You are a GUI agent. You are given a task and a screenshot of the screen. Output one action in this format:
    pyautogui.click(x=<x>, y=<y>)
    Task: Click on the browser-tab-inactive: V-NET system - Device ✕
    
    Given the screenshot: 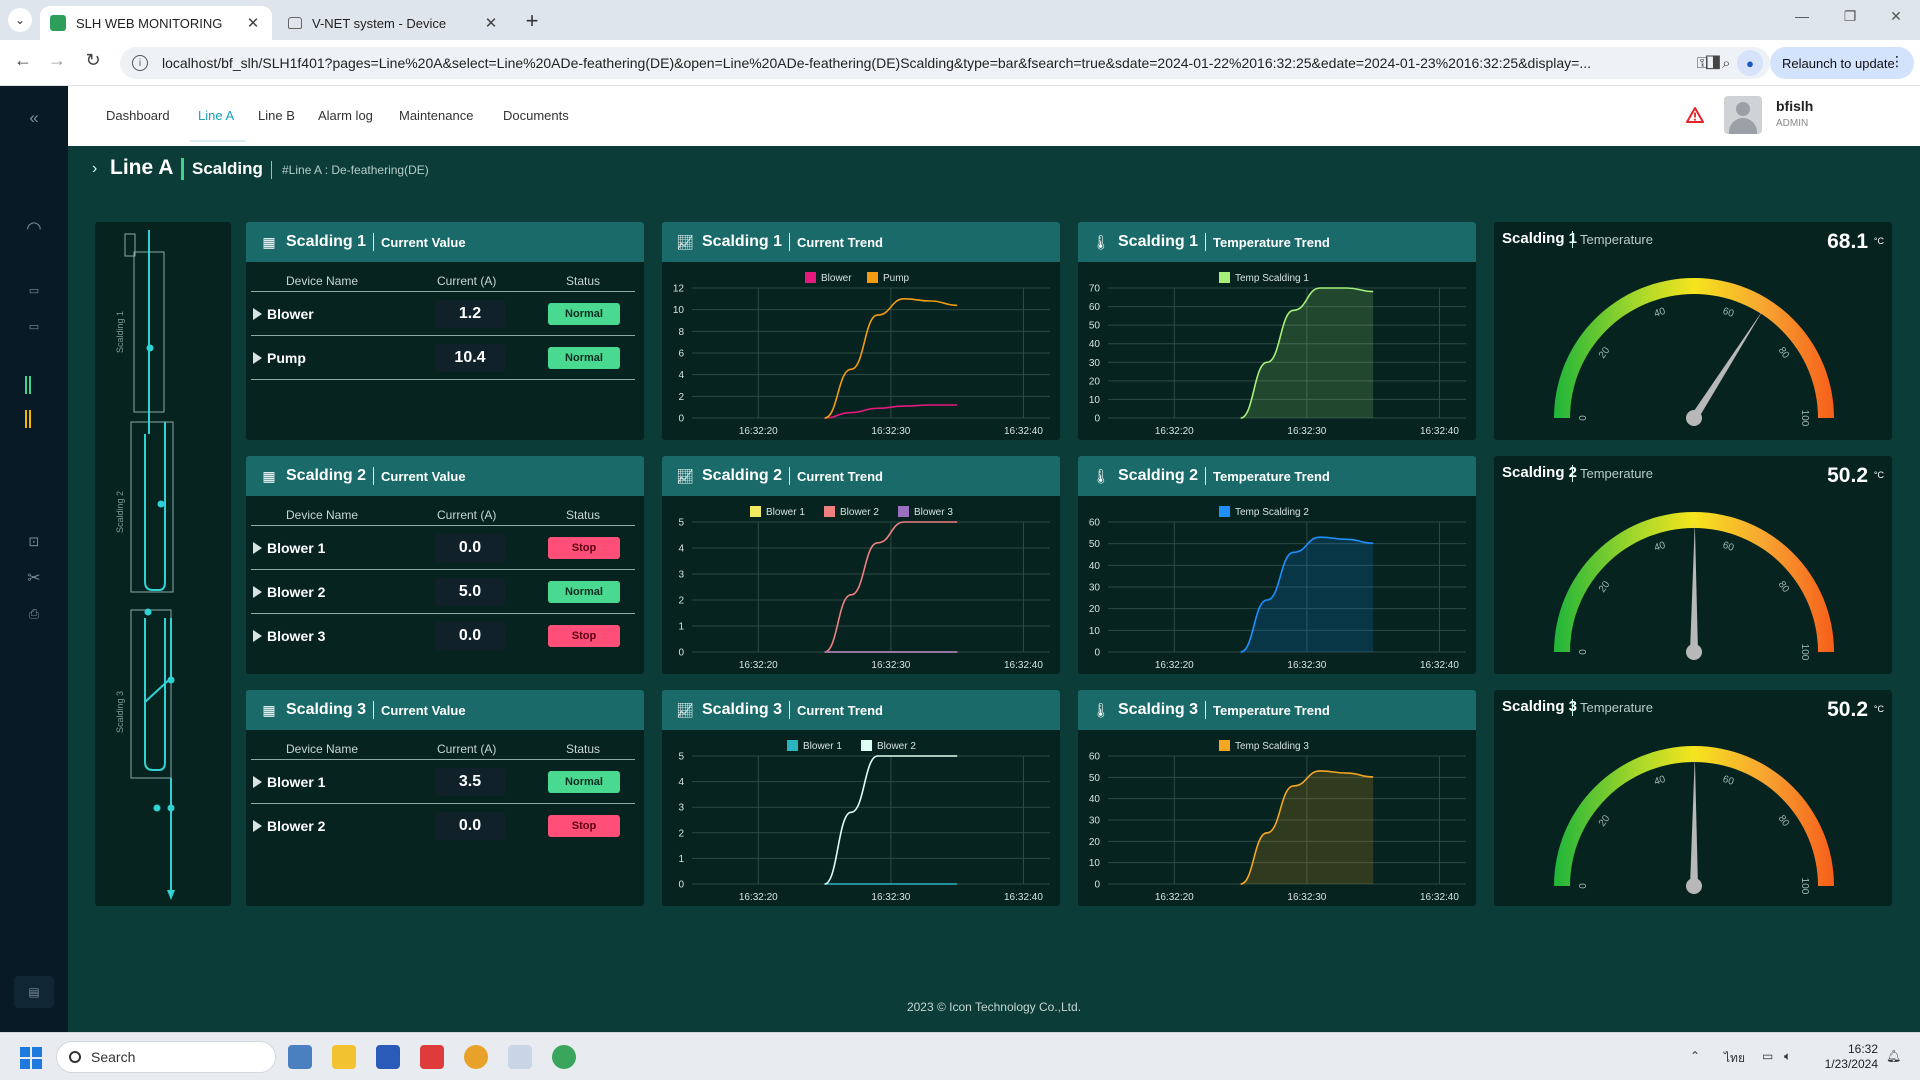 What is the action you would take?
    pyautogui.click(x=394, y=23)
    